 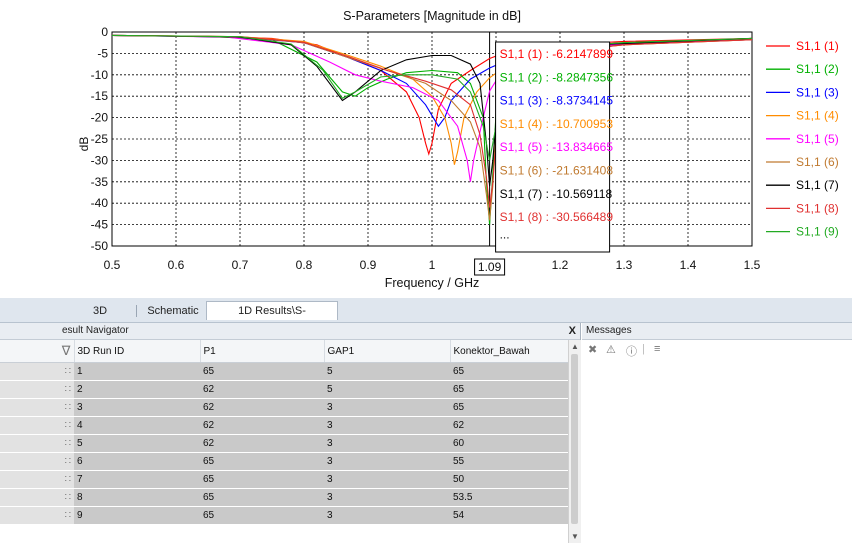 What do you see at coordinates (137, 425) in the screenshot?
I see `table-cell: 4` at bounding box center [137, 425].